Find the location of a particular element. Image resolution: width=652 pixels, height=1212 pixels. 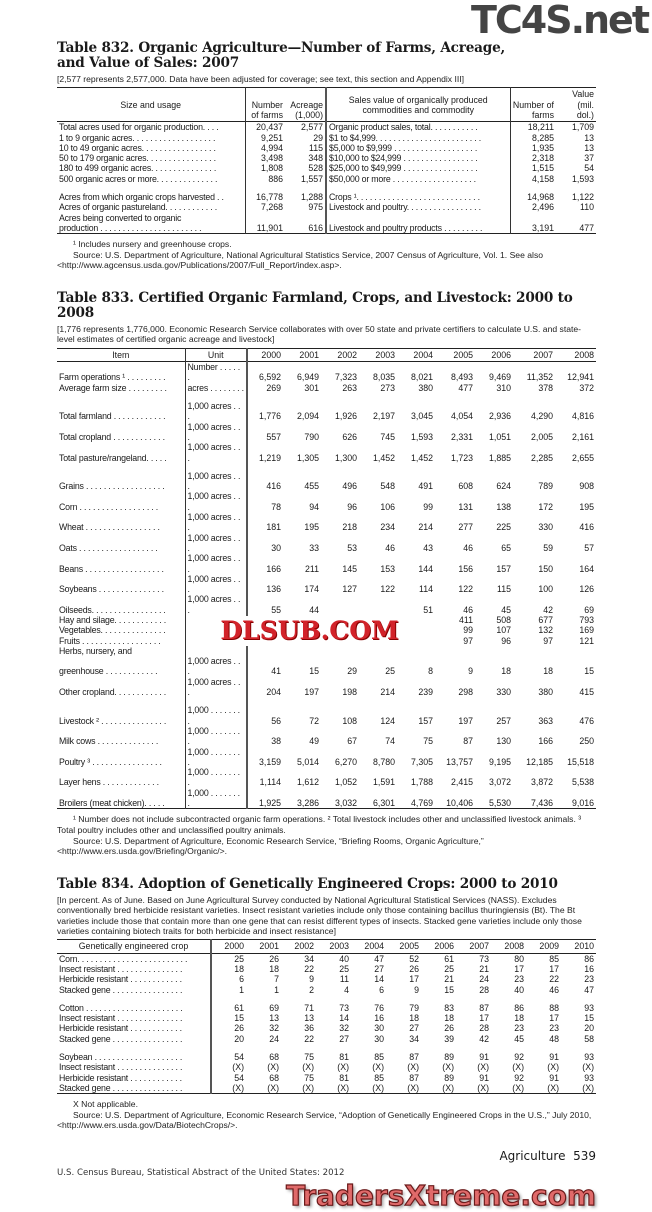

table-cell: 15 is located at coordinates (239, 1018).